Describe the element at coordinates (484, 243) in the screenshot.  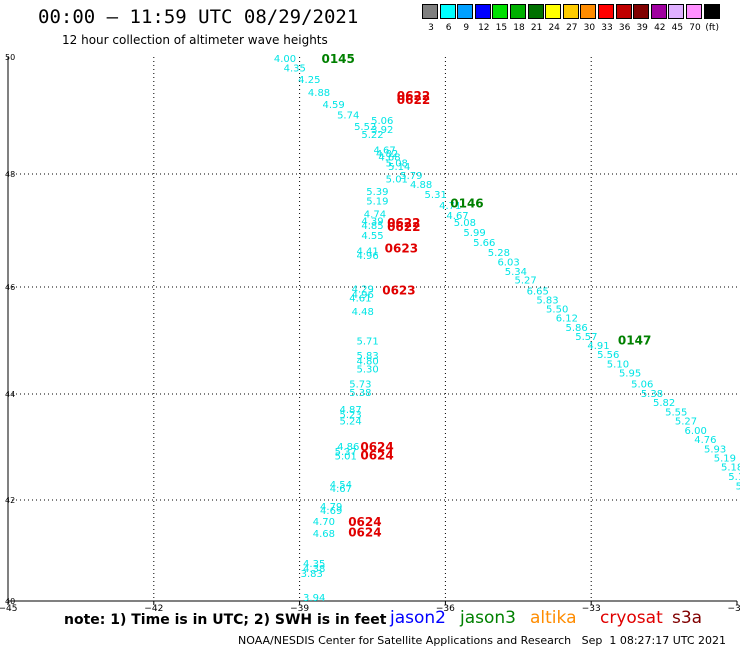
I see `wave-height-label: 5.66` at that location.